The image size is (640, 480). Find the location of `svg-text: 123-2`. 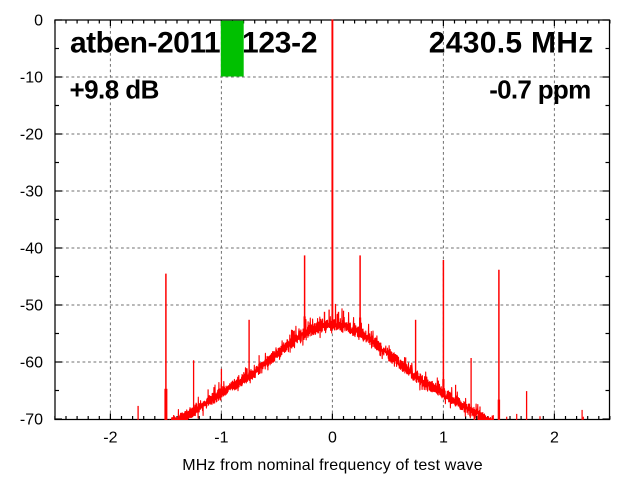

svg-text: 123-2 is located at coordinates (279, 43).